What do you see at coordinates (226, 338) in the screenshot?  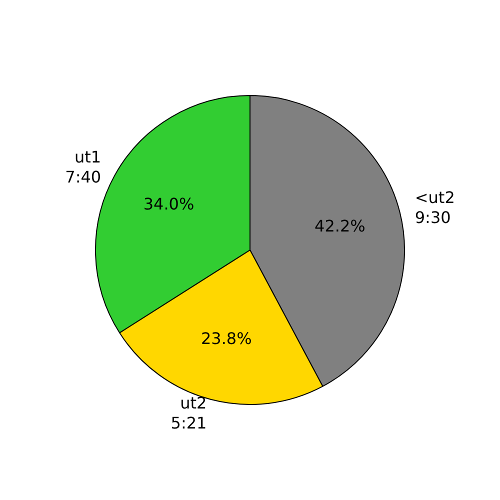 I see `data-label: 23.8%` at bounding box center [226, 338].